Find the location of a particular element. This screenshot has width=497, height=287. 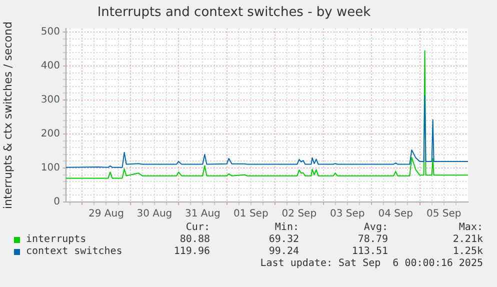

legend-label: interrupts is located at coordinates (56, 239).